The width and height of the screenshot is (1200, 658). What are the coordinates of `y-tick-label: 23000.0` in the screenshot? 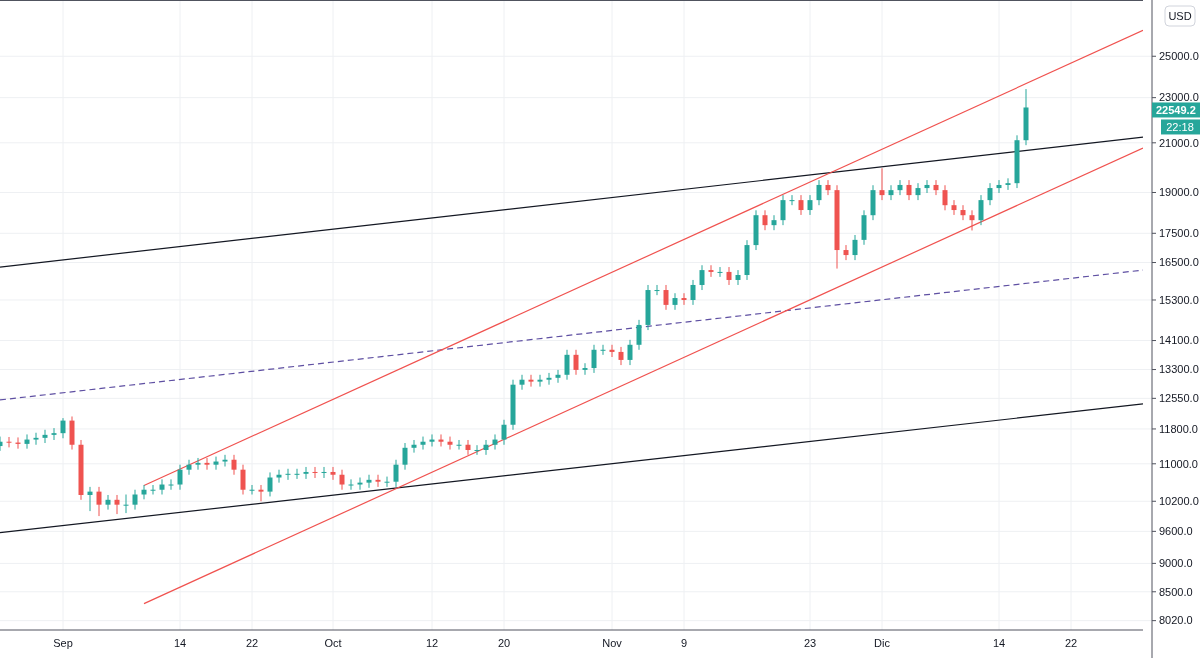 It's located at (1179, 97).